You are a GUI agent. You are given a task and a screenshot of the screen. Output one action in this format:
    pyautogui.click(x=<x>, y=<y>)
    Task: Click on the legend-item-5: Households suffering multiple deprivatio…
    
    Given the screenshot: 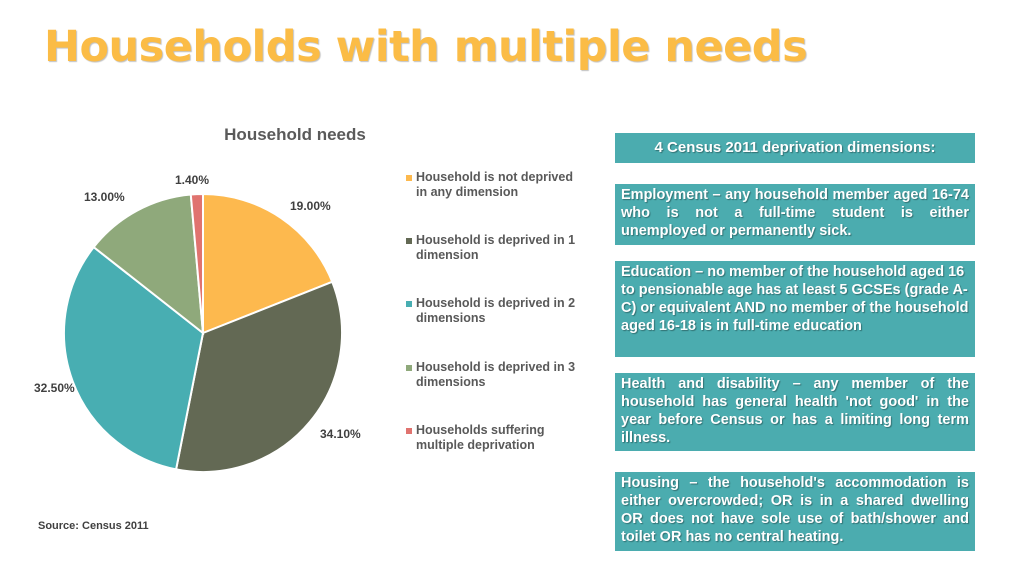 What is the action you would take?
    pyautogui.click(x=491, y=438)
    